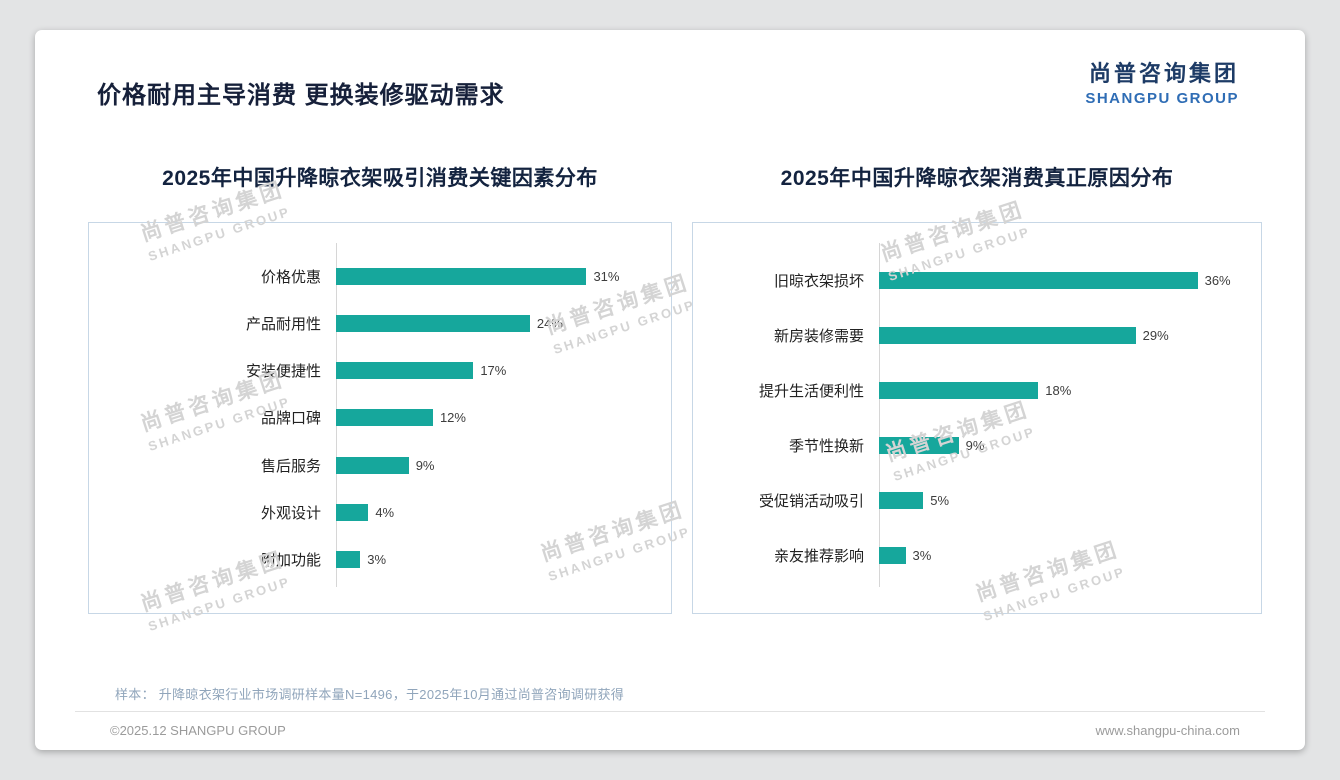  Describe the element at coordinates (818, 556) in the screenshot. I see `category-label: 亲友推荐影响` at that location.